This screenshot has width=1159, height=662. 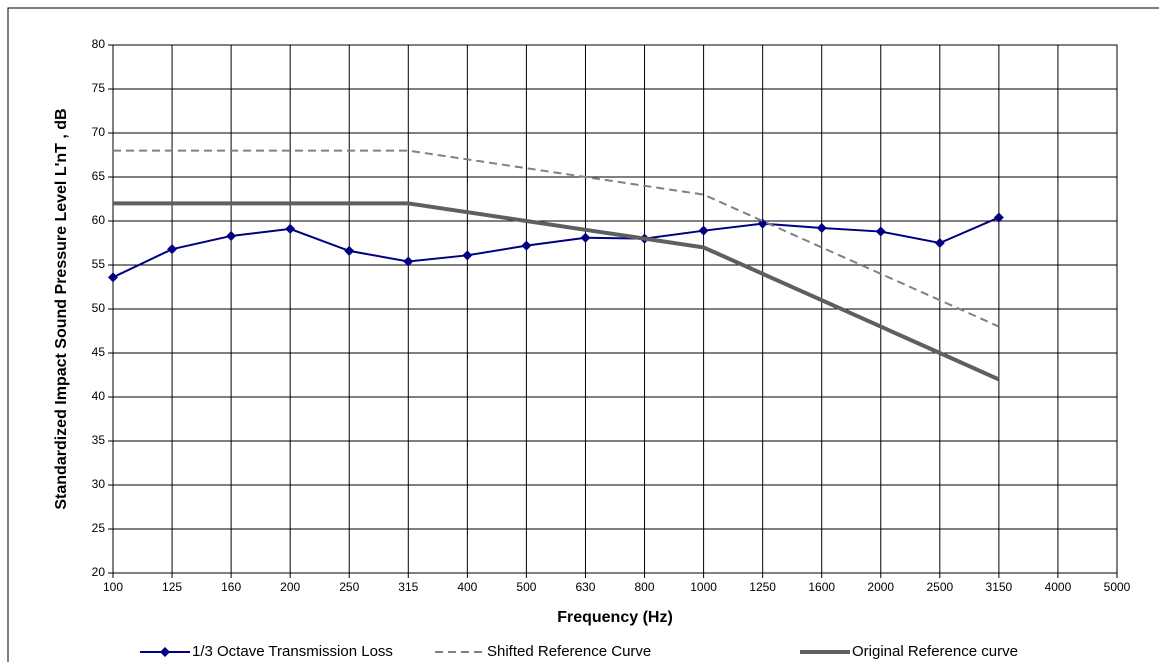 I want to click on legend-label: Shifted Reference Curve, so click(x=569, y=651).